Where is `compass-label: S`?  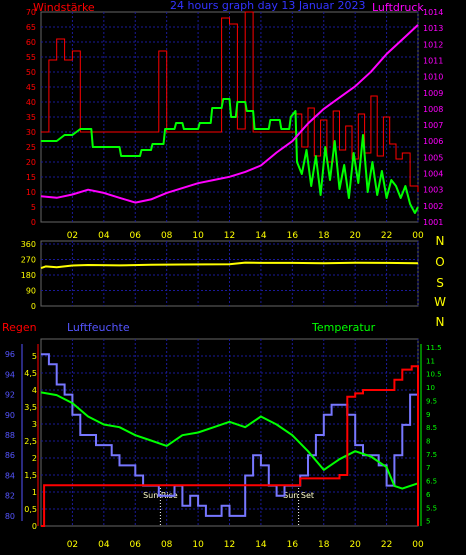
compass-label: S is located at coordinates (440, 283).